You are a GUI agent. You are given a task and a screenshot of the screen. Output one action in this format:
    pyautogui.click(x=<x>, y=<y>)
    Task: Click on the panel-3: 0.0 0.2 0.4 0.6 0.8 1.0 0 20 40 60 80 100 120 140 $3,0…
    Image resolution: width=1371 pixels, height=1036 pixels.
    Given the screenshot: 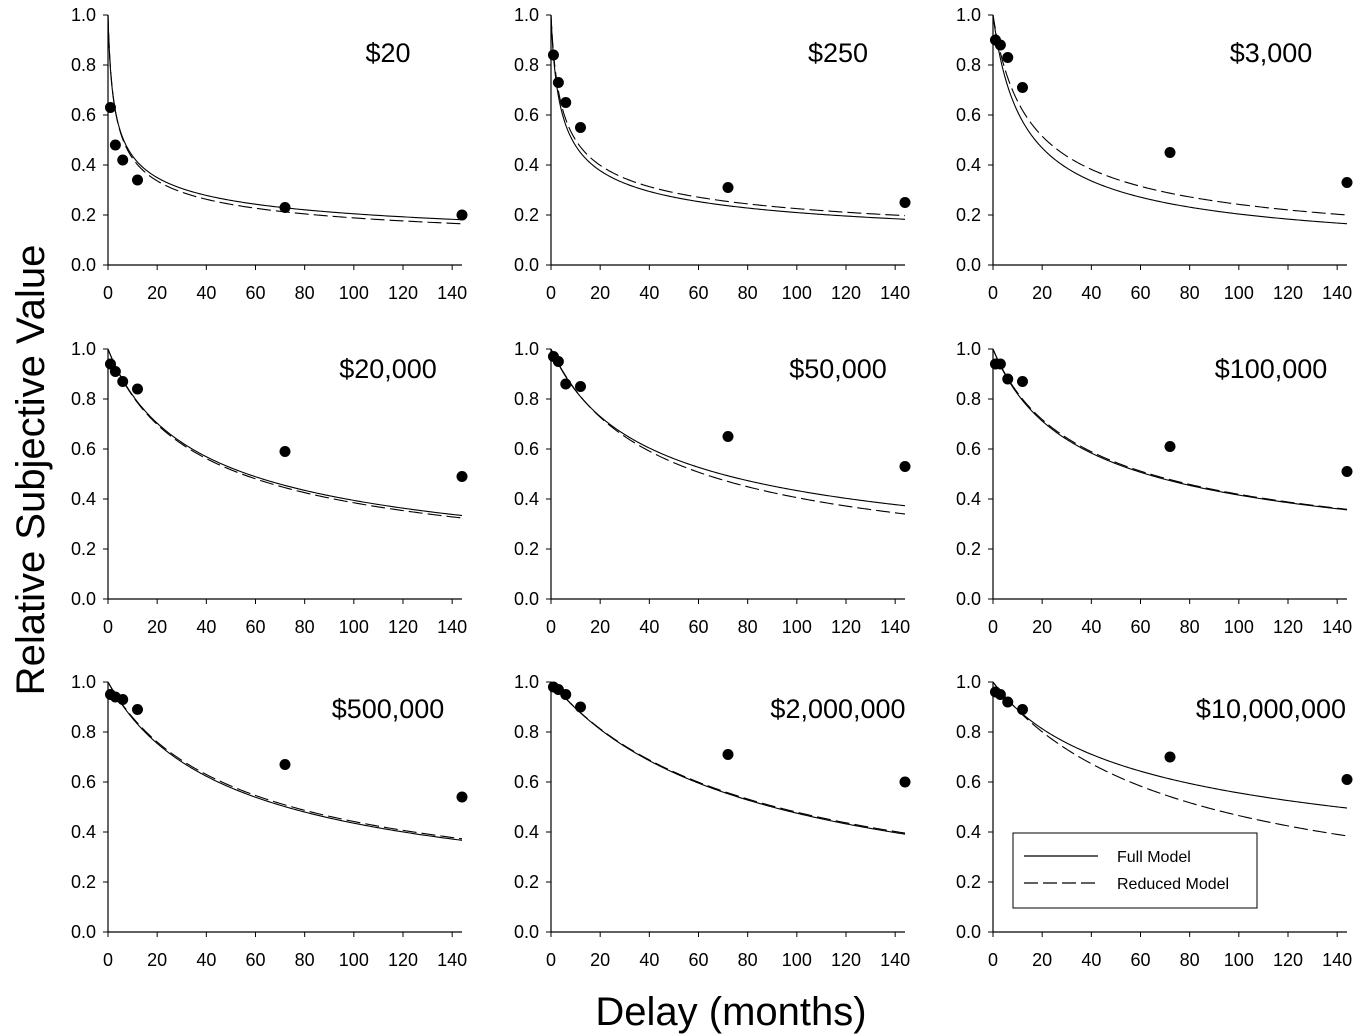 What is the action you would take?
    pyautogui.click(x=1154, y=154)
    